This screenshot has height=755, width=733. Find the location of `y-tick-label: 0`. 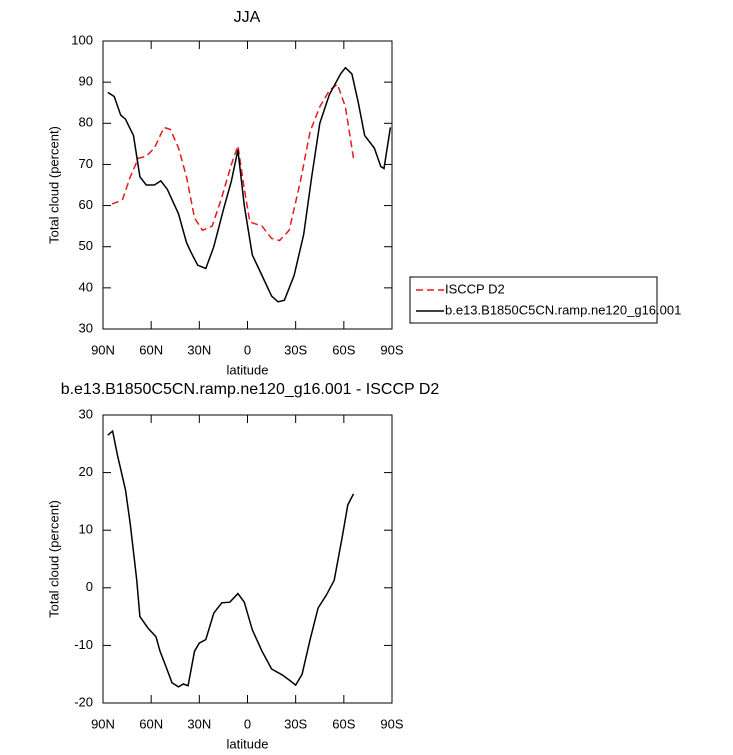

y-tick-label: 0 is located at coordinates (89, 586).